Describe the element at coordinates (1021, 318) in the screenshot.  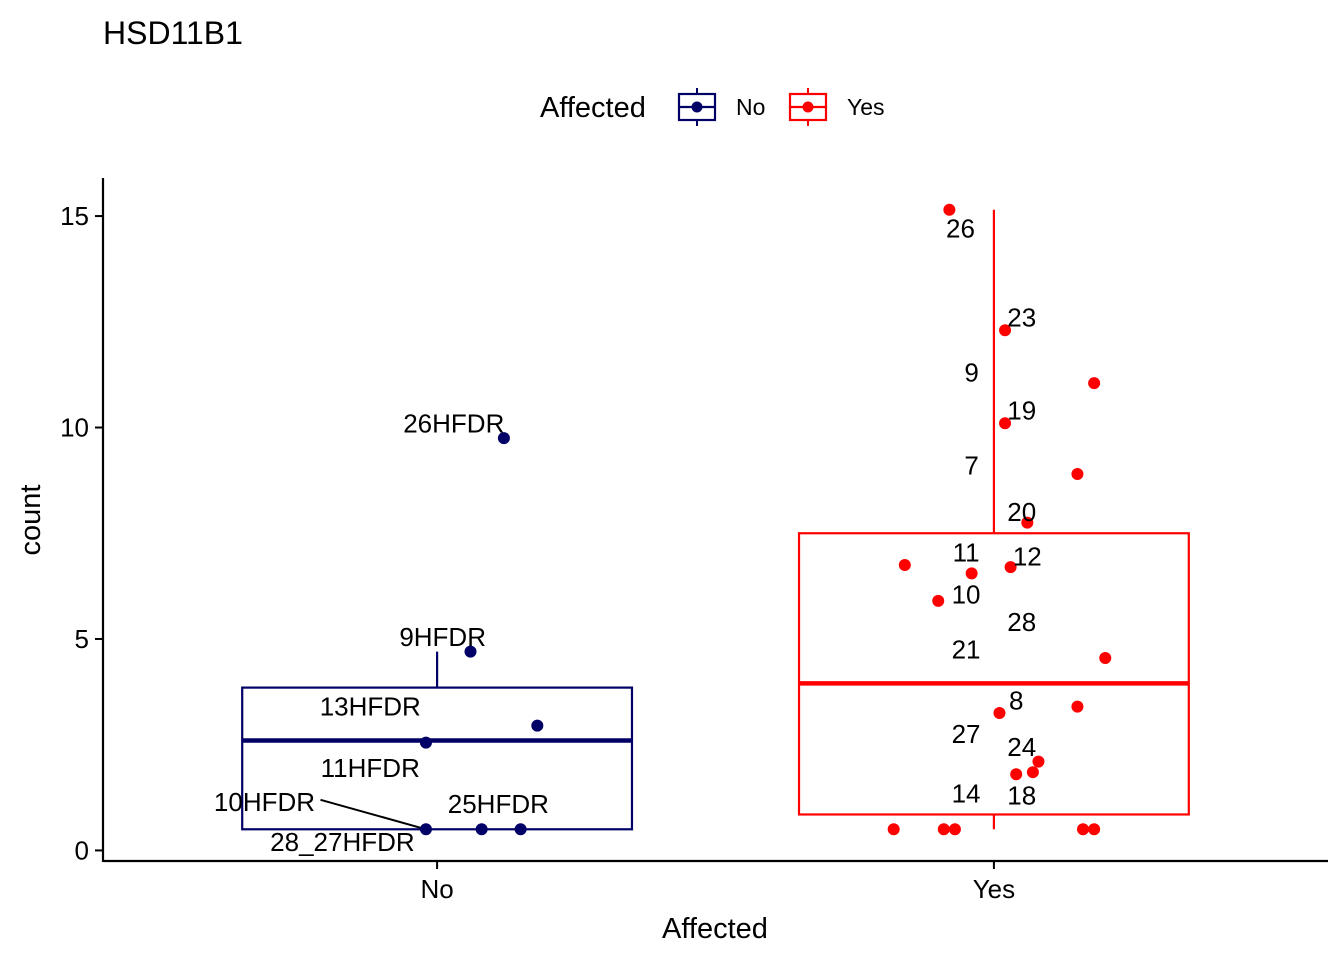
I see `point-label: 23` at that location.